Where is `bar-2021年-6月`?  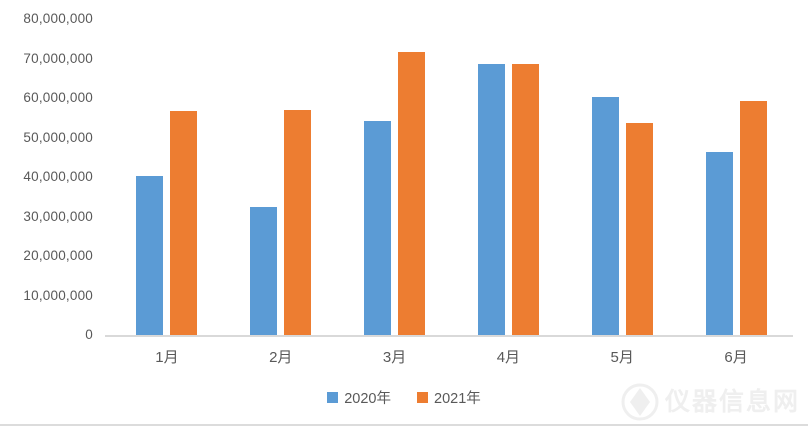
bar-2021年-6月 is located at coordinates (753, 218).